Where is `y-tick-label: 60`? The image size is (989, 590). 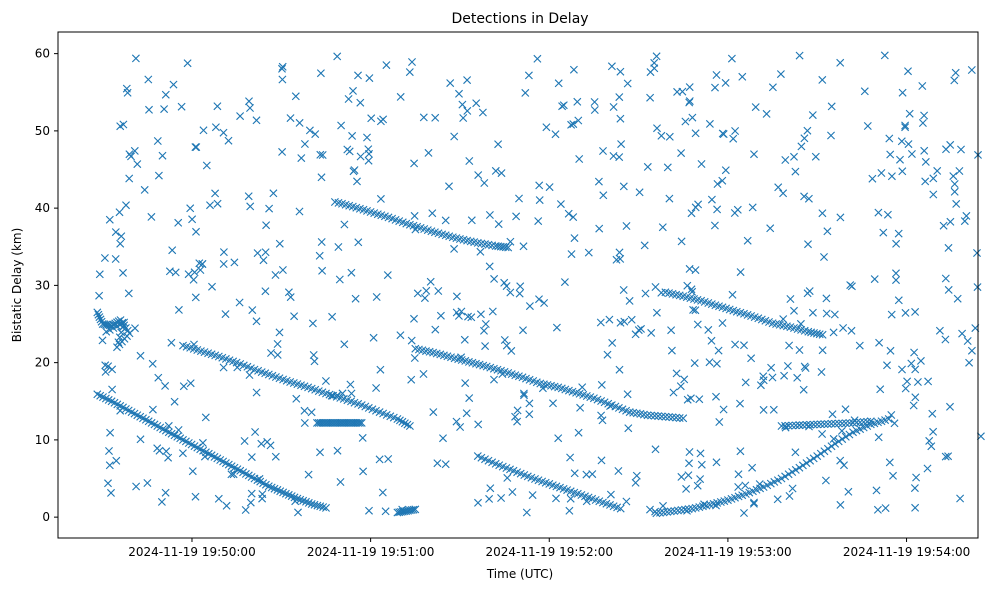 y-tick-label: 60 is located at coordinates (42, 54).